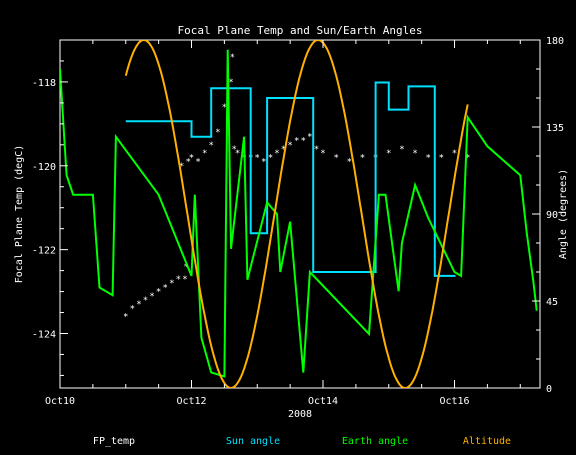  I want to click on y-left-tick-label: -120, so click(44, 167).